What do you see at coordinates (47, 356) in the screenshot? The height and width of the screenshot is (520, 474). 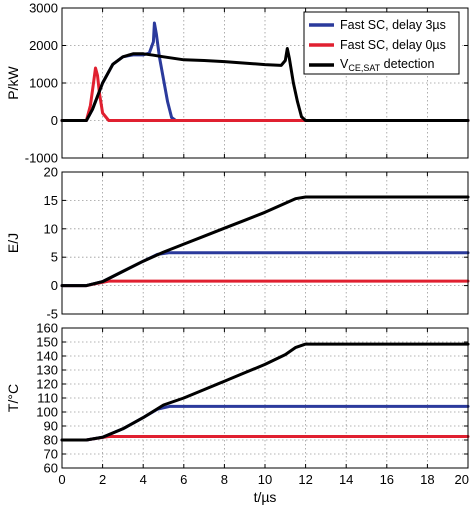 I see `y-tick-label: 140` at bounding box center [47, 356].